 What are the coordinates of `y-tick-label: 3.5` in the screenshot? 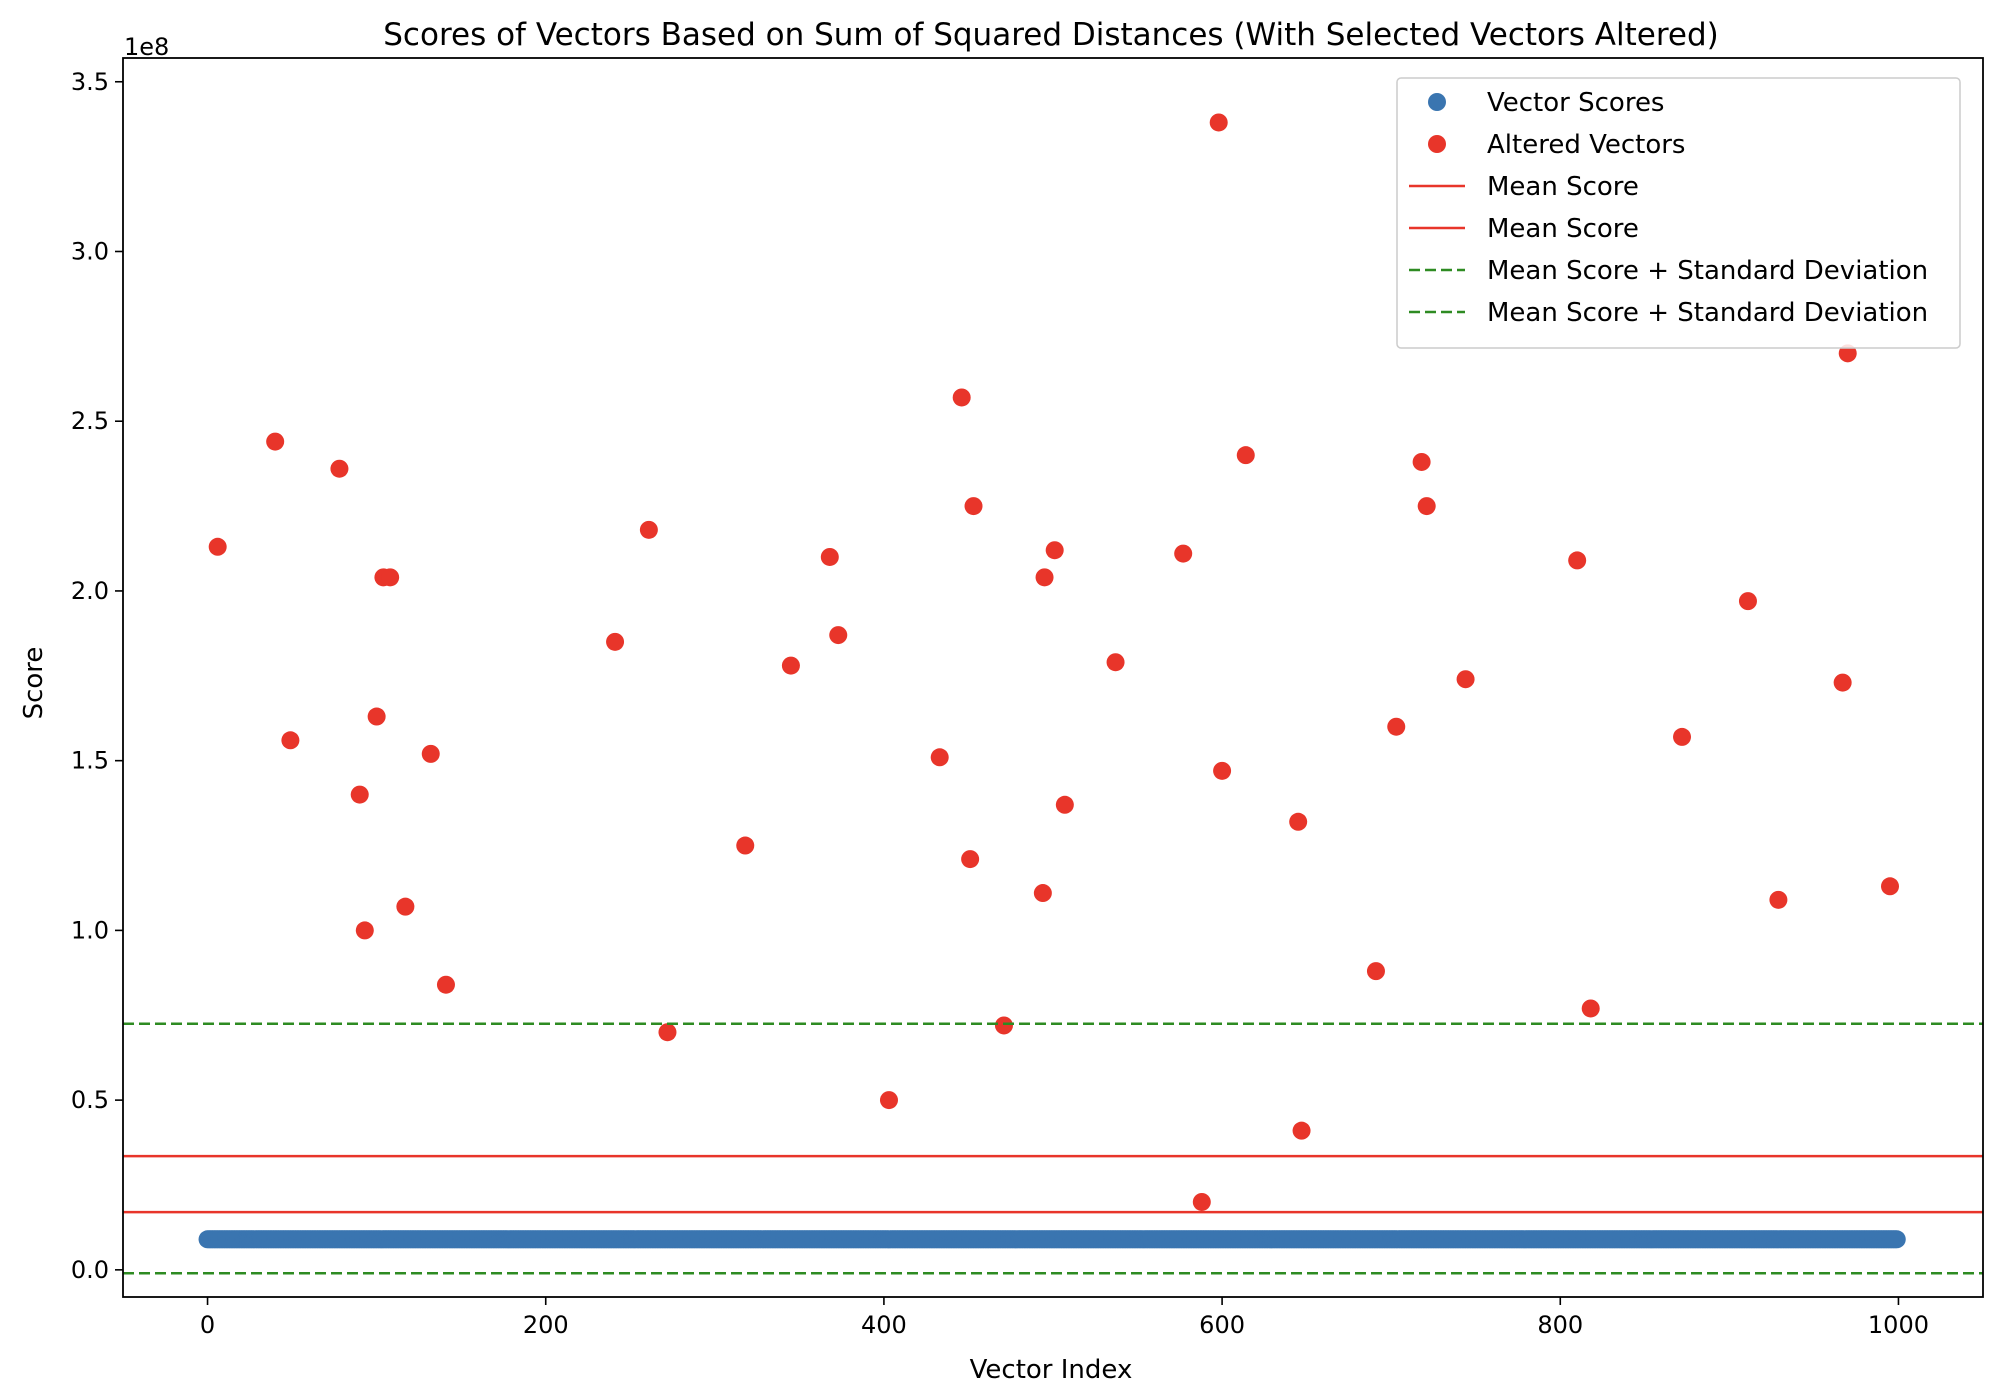 It's located at (90, 82).